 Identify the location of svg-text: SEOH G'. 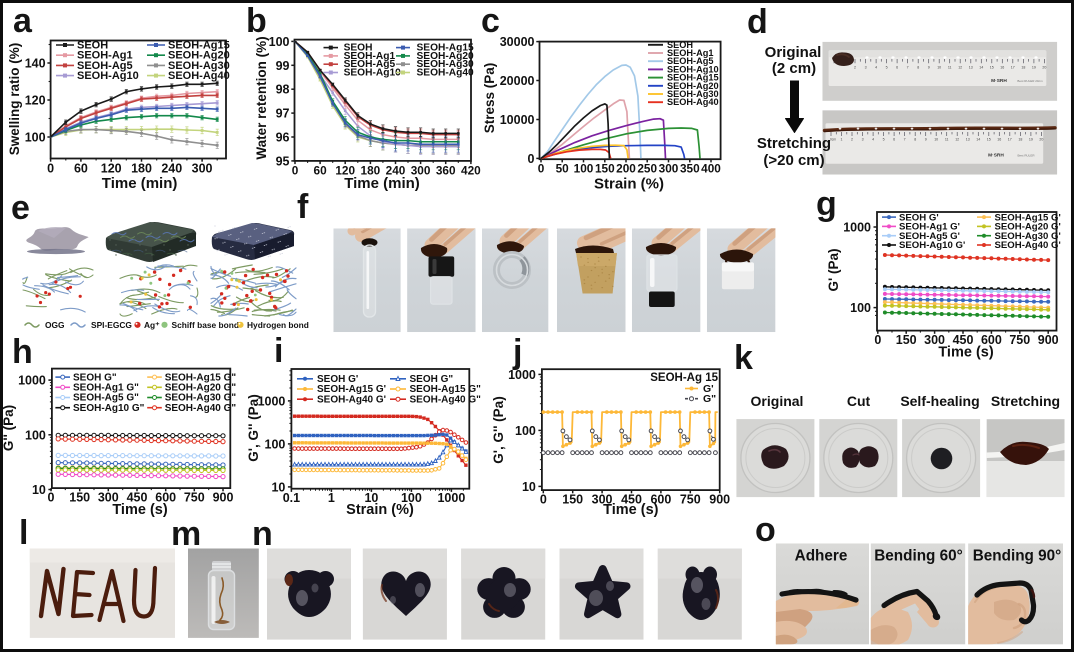
(919, 217).